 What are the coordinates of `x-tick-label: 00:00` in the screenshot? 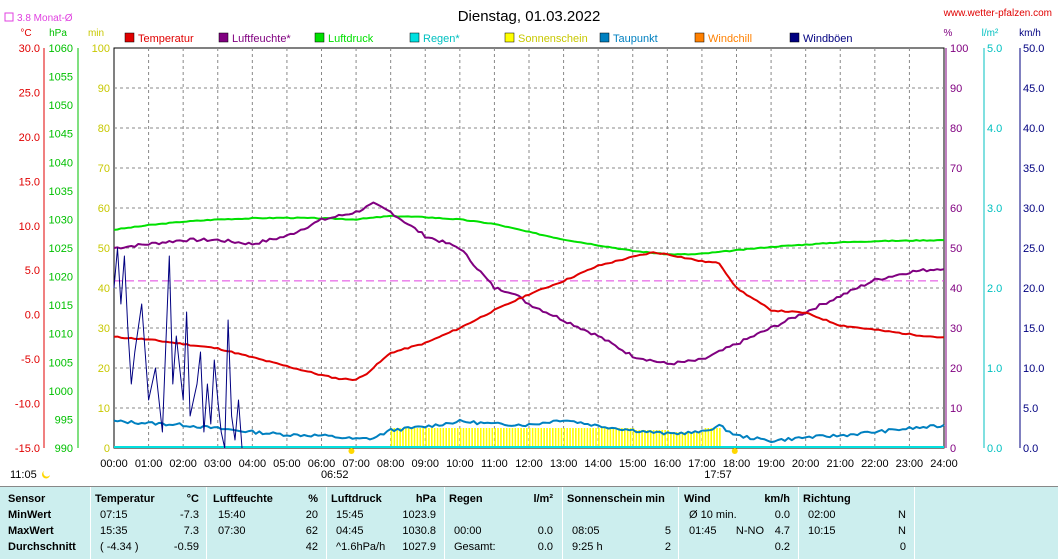 It's located at (114, 464).